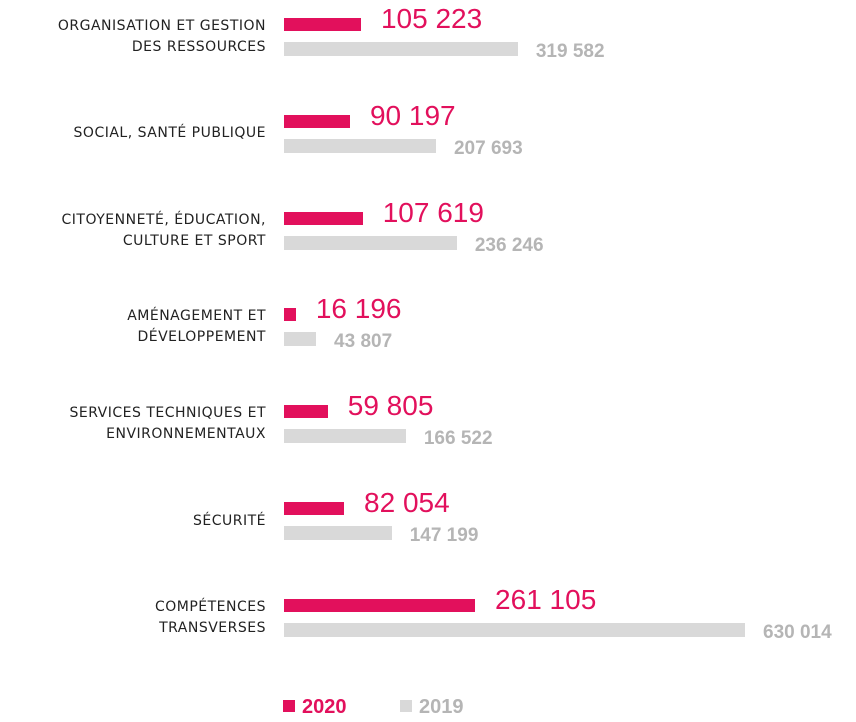 The image size is (856, 722). What do you see at coordinates (161, 36) in the screenshot?
I see `category-label: ORGANISATION ET GESTION DES RESSOURCES` at bounding box center [161, 36].